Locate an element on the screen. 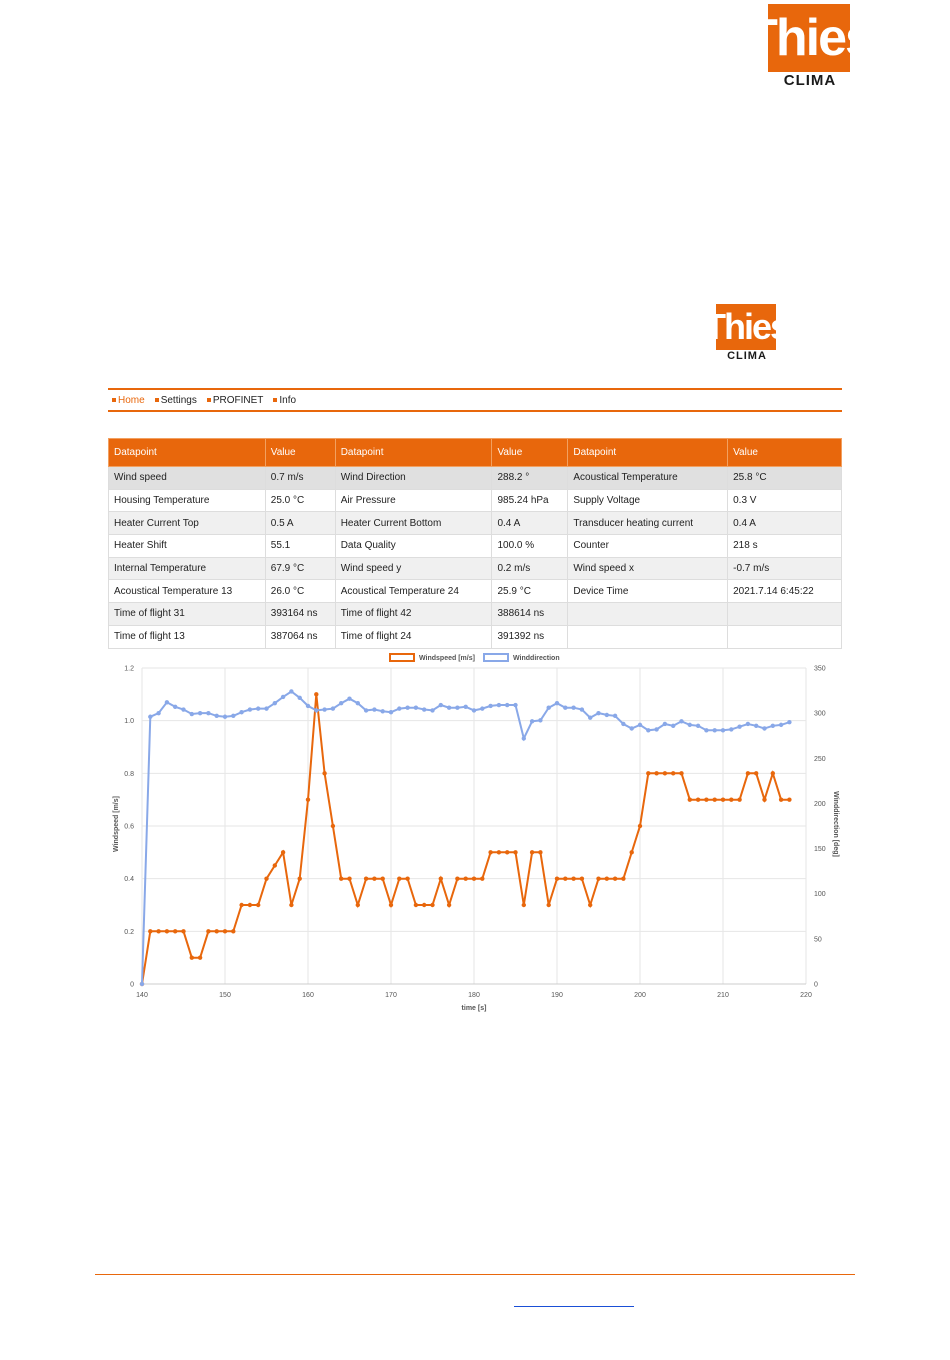  y-tick-label: 0.4 is located at coordinates (129, 879).